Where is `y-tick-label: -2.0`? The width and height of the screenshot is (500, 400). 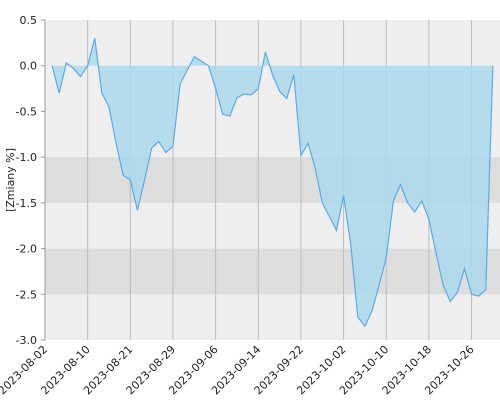 y-tick-label: -2.0 is located at coordinates (26, 249).